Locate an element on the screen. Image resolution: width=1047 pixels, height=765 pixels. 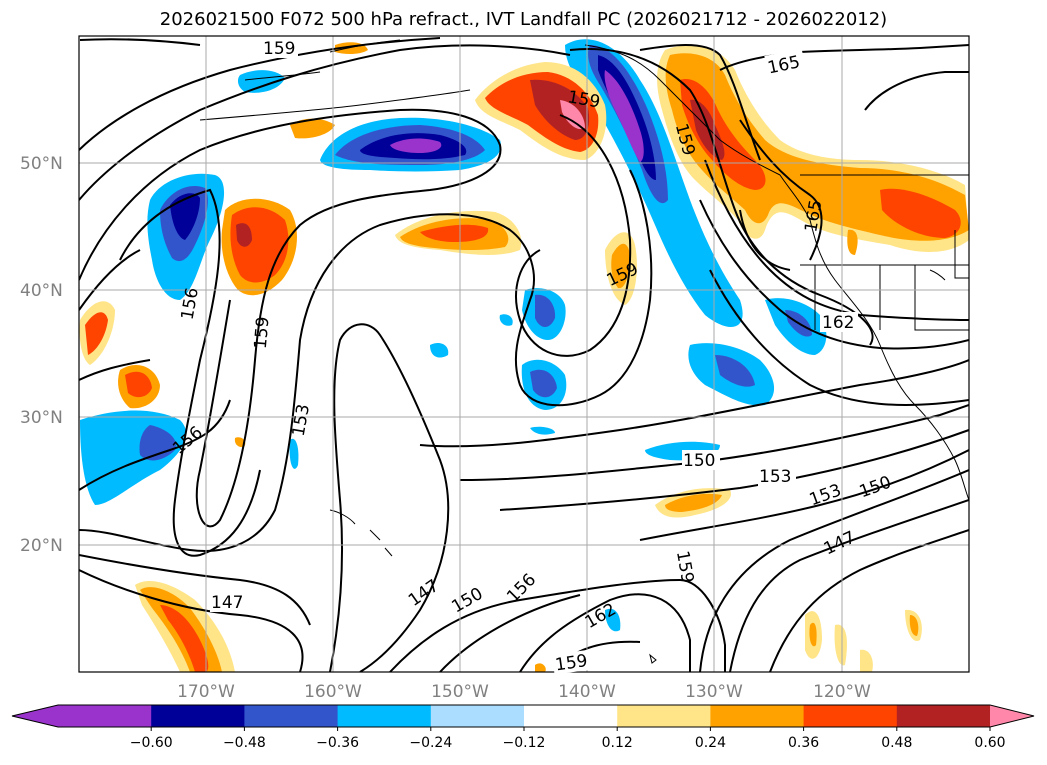
lat-label: 40°N is located at coordinates (41, 291).